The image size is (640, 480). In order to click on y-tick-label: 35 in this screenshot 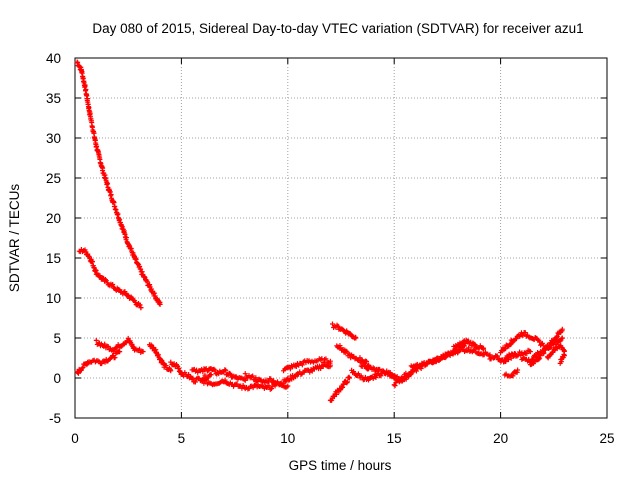, I will do `click(53, 98)`.